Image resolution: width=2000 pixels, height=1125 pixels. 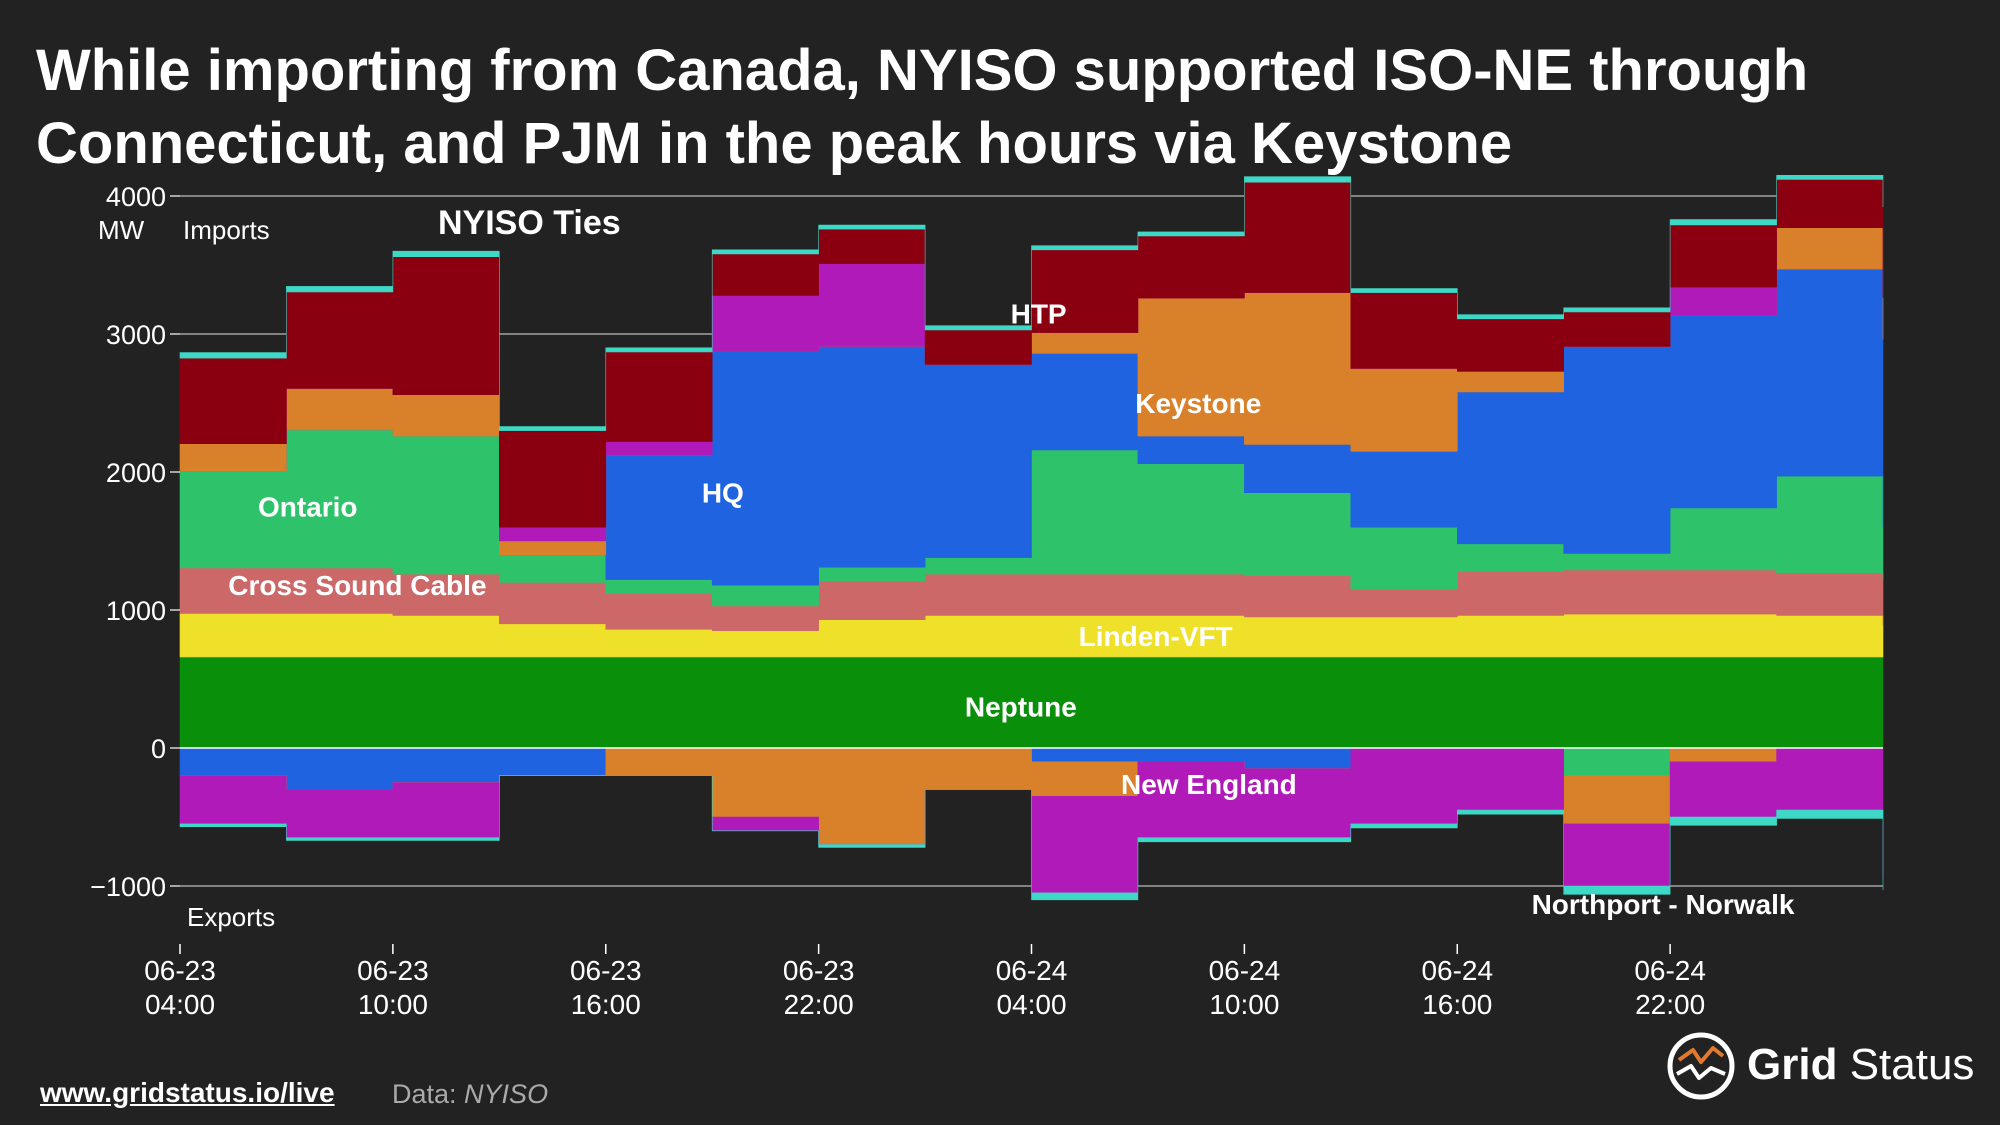 What do you see at coordinates (136, 611) in the screenshot?
I see `y-tick-label: 1000` at bounding box center [136, 611].